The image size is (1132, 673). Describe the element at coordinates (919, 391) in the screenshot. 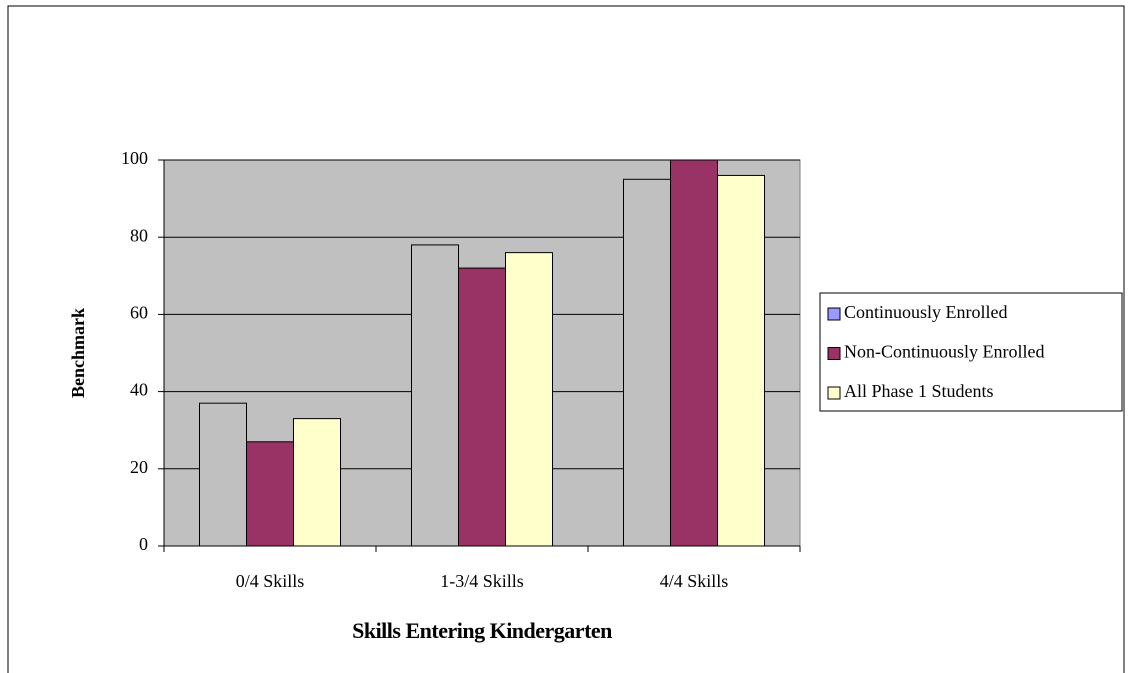

I see `legend-label: All Phase 1 Students` at that location.